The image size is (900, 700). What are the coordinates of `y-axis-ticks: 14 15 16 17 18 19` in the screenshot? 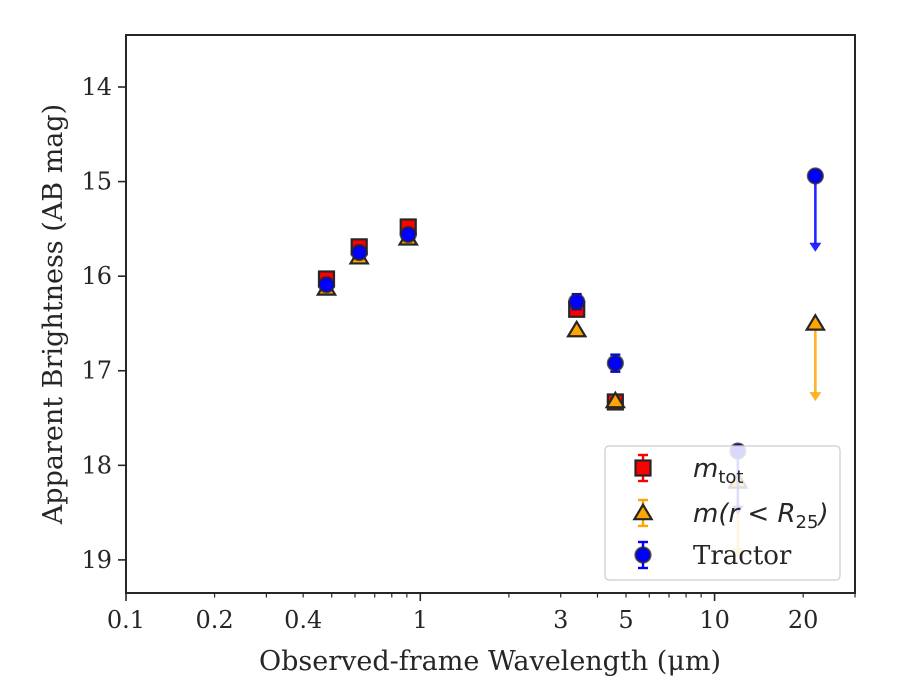 It's located at (103, 323).